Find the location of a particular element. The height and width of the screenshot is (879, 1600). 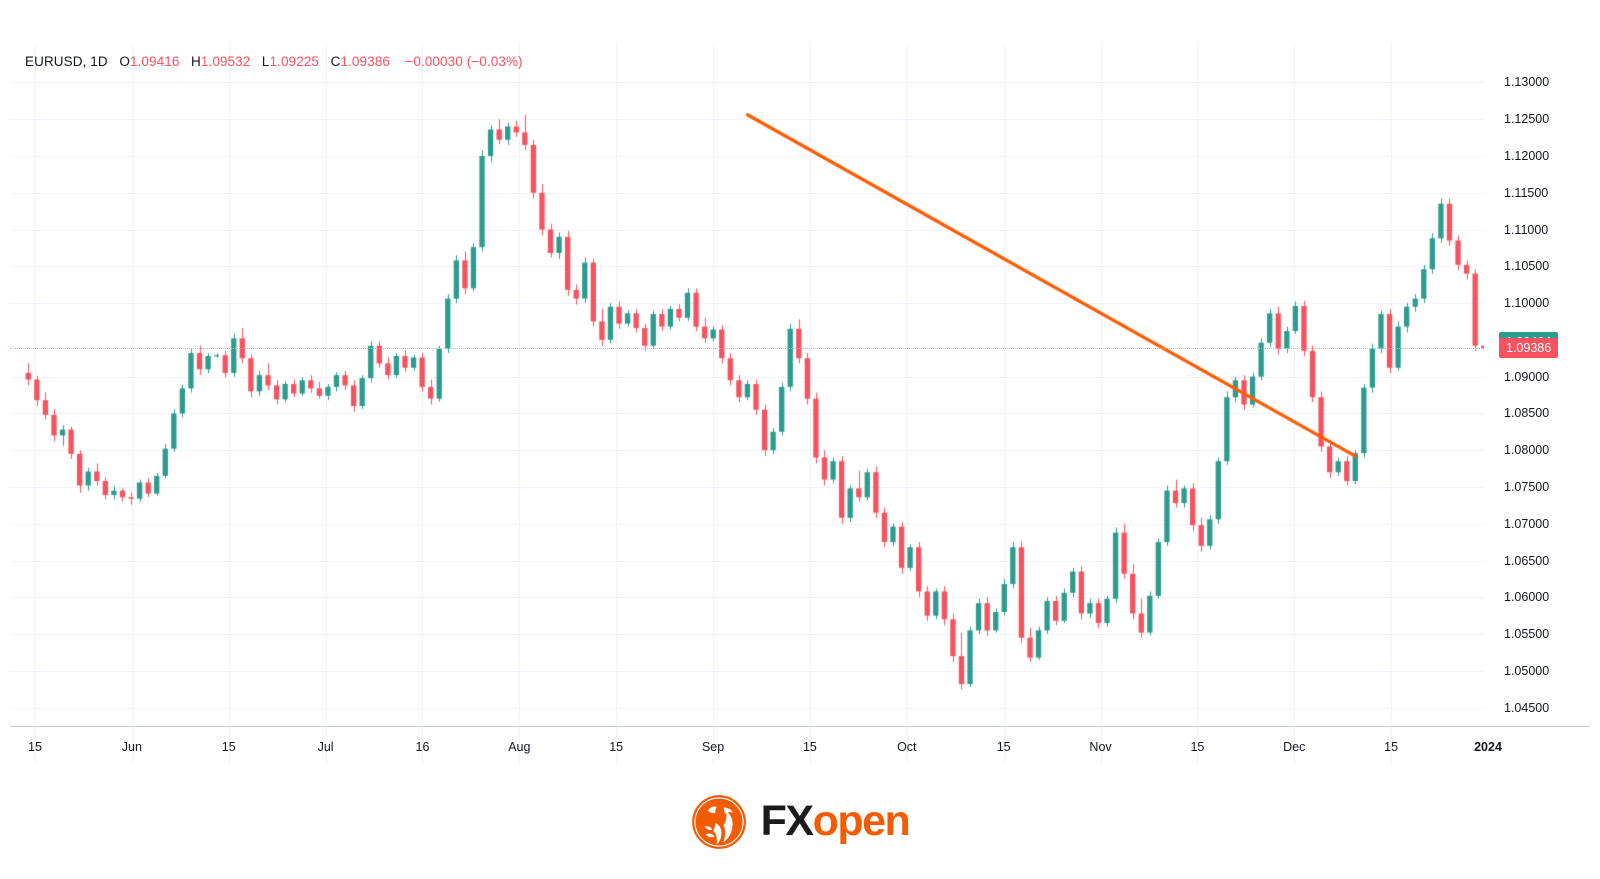

price-tick: 1.09000 is located at coordinates (1527, 376).